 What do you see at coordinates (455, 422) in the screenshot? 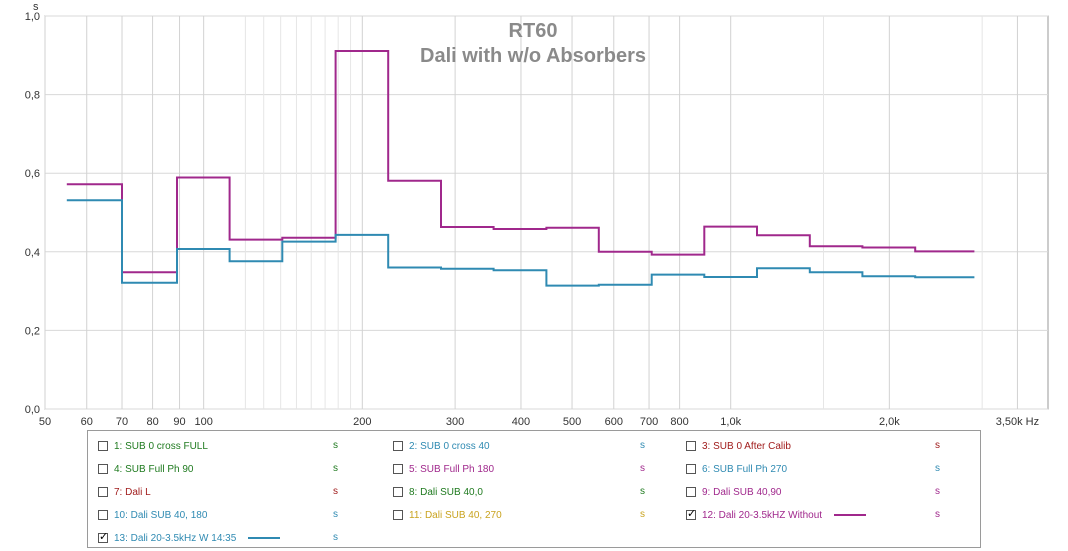
I see `x-tick-label: 300` at bounding box center [455, 422].